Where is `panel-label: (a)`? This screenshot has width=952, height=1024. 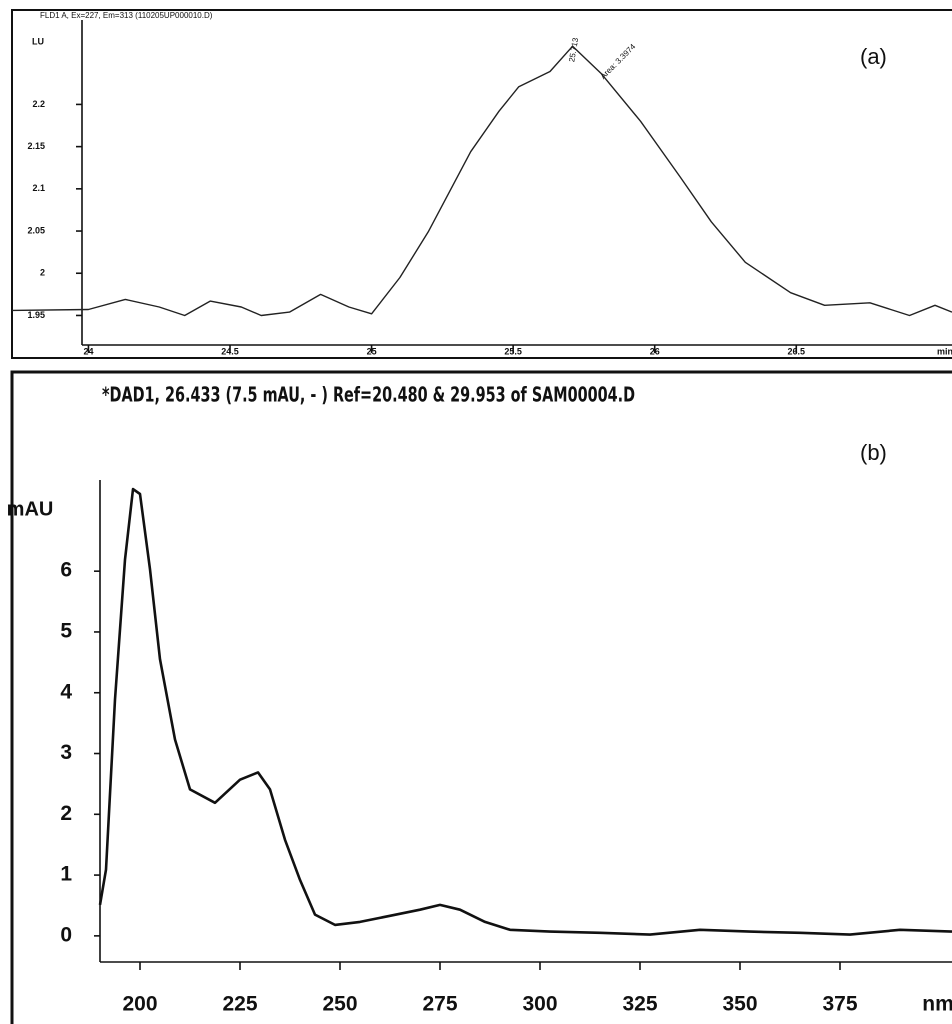
panel-label: (a) is located at coordinates (873, 56).